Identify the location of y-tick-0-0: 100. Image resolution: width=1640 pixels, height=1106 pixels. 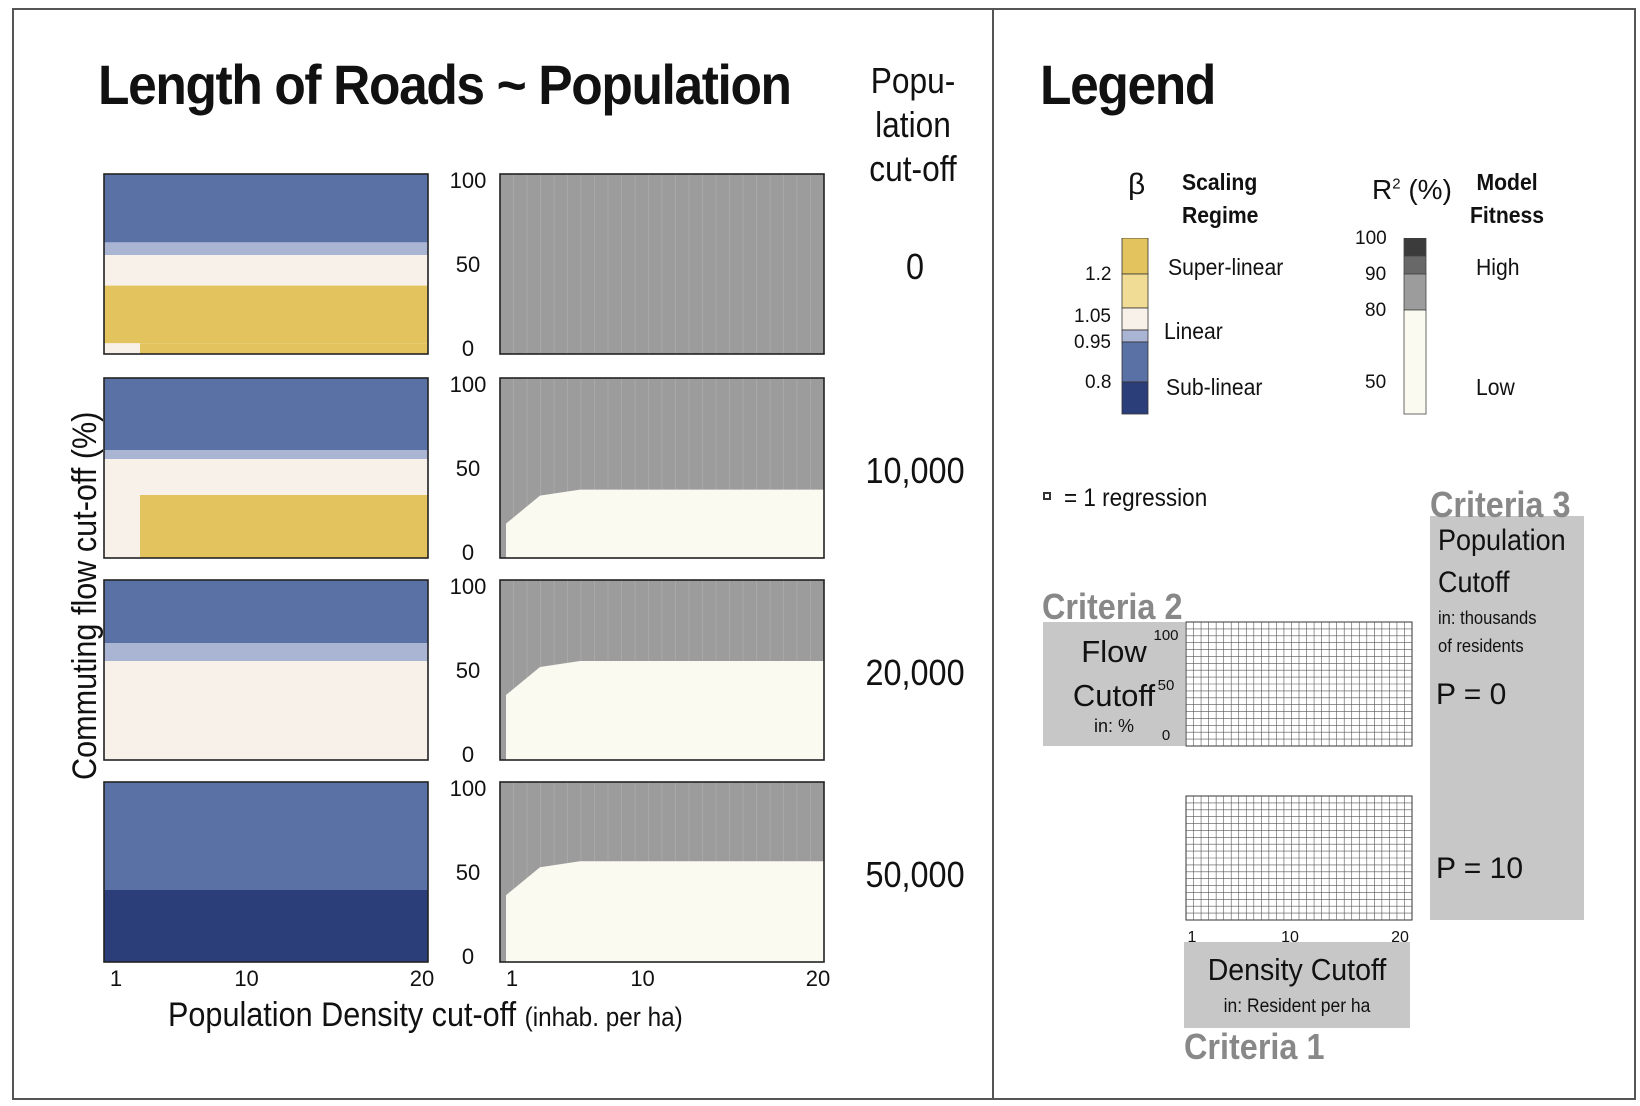
(468, 180).